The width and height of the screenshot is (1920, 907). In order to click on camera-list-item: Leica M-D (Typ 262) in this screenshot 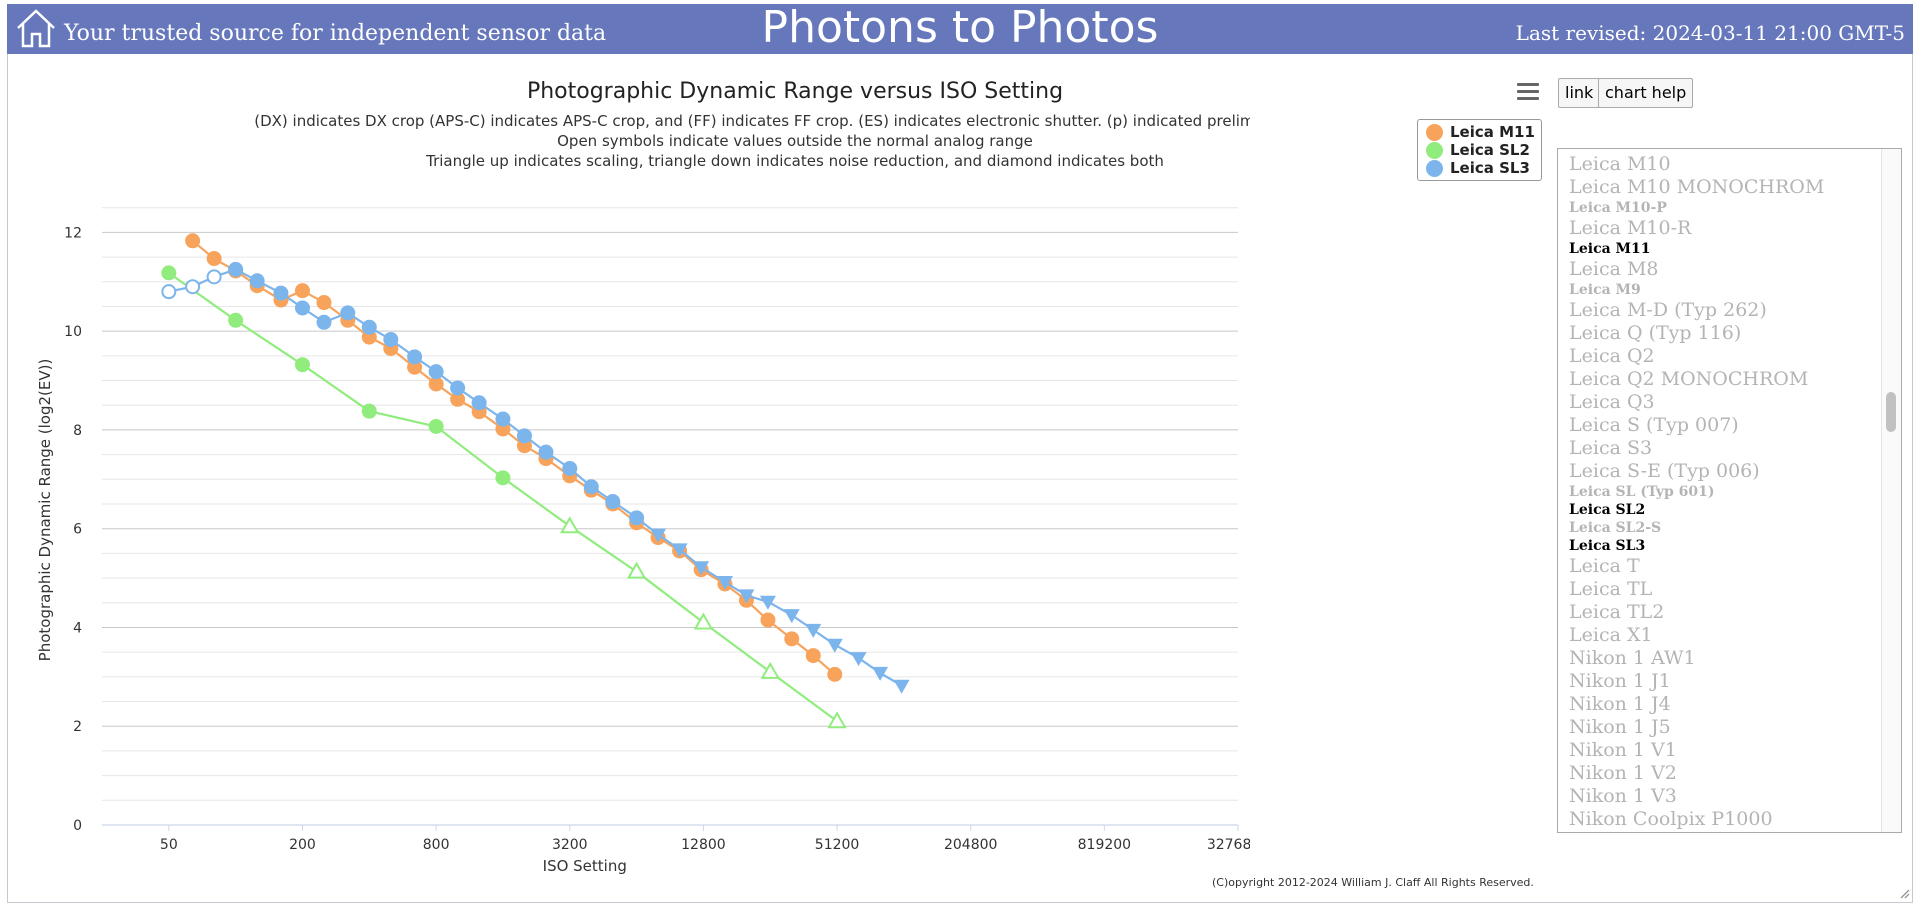, I will do `click(1668, 310)`.